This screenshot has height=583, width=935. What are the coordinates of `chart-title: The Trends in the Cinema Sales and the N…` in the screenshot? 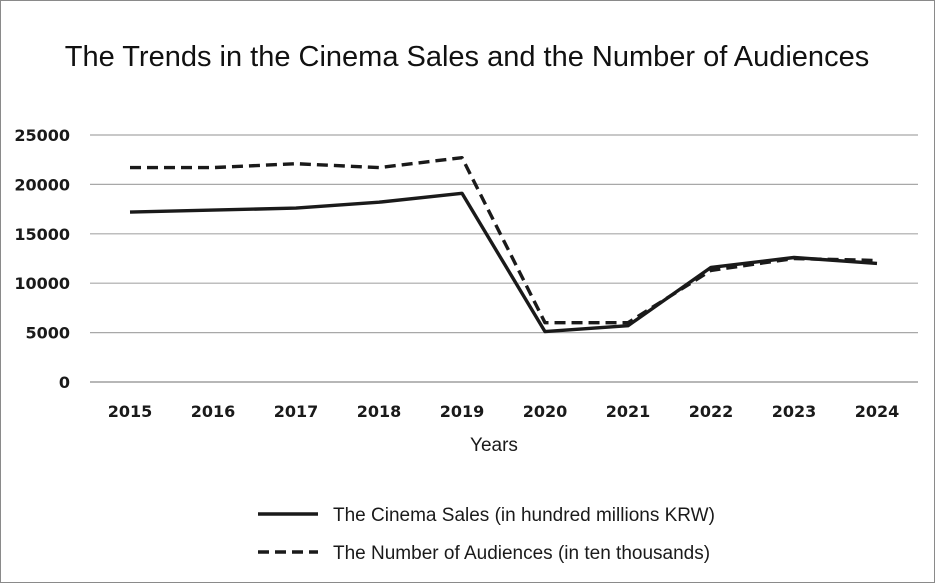 It's located at (467, 57).